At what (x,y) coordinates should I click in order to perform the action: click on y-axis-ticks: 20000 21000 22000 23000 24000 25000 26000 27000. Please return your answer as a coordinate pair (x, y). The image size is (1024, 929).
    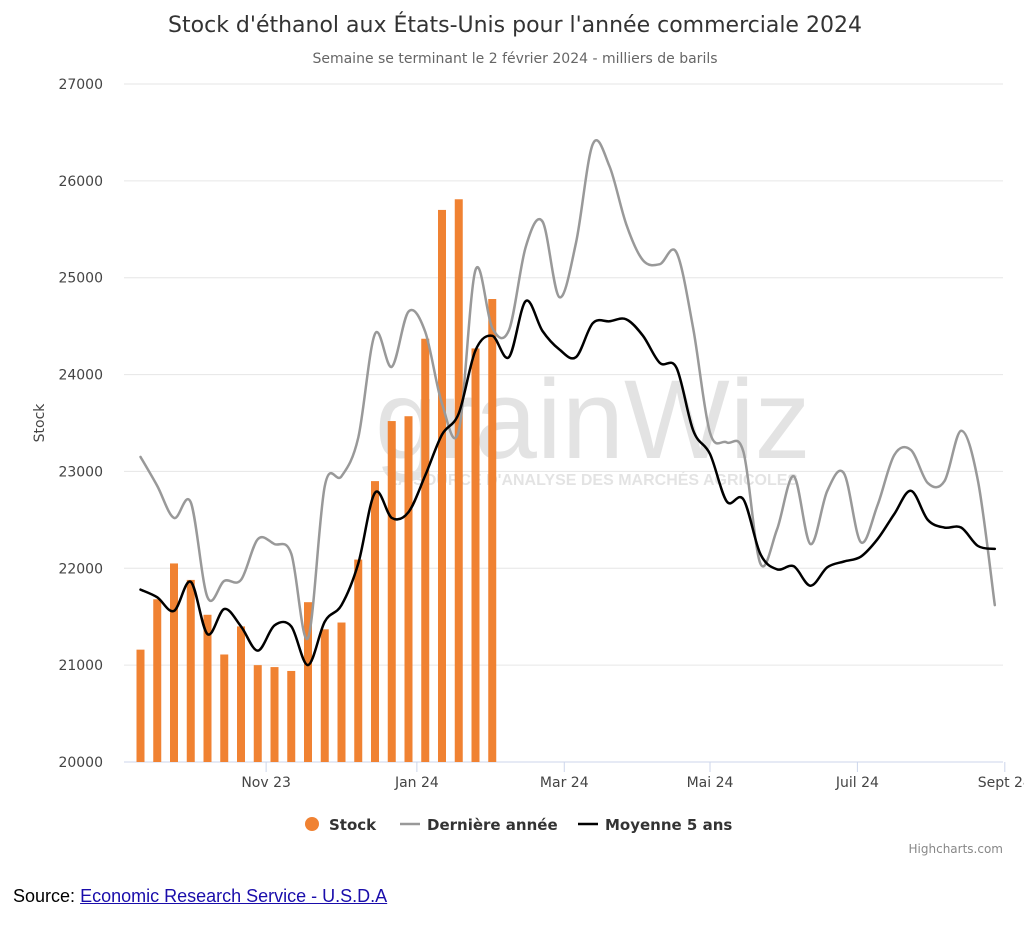
    Looking at the image, I should click on (80, 424).